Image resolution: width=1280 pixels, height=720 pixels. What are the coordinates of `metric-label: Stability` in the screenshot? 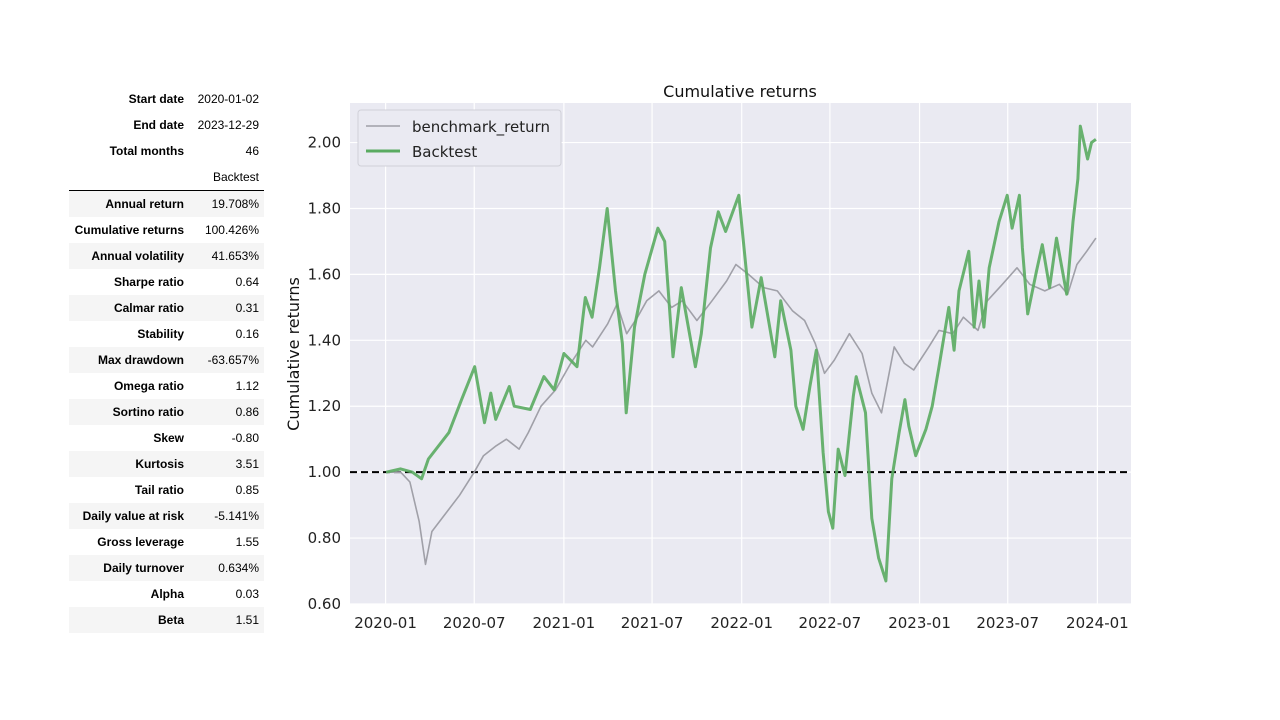 It's located at (160, 334).